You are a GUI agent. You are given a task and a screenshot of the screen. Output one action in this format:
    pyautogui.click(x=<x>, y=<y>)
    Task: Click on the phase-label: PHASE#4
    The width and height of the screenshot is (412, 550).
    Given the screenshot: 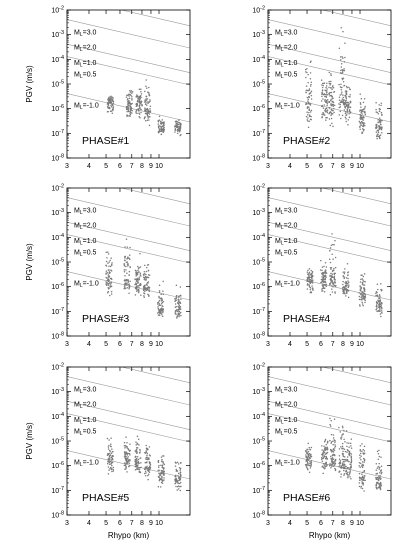 What is the action you would take?
    pyautogui.click(x=306, y=319)
    